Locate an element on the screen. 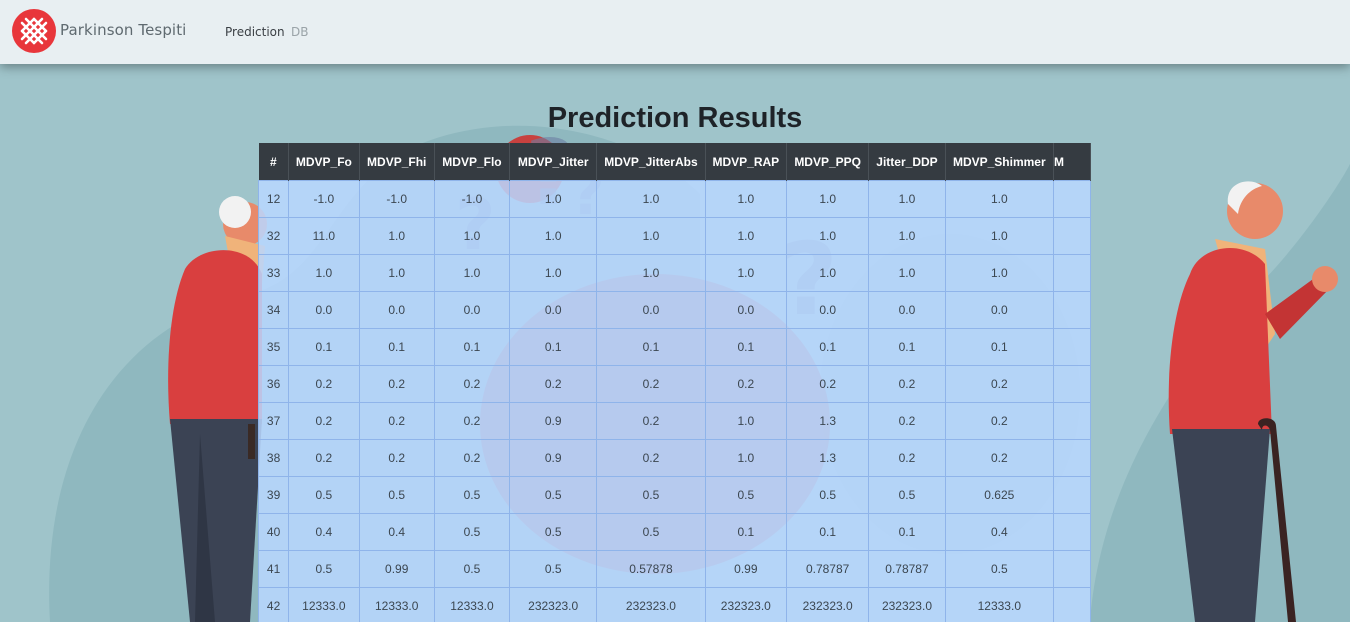  brand-name: Parkinson Tespiti is located at coordinates (123, 30).